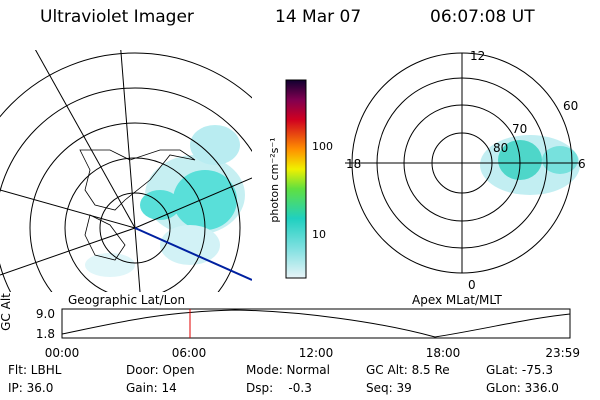 The image size is (600, 400). Describe the element at coordinates (389, 388) in the screenshot. I see `footer-item: Seq: 39` at that location.